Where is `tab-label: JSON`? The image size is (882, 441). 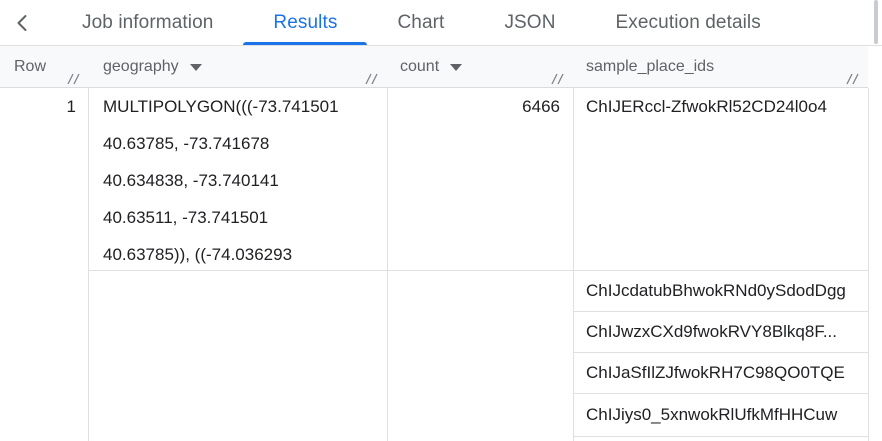 tab-label: JSON is located at coordinates (530, 22).